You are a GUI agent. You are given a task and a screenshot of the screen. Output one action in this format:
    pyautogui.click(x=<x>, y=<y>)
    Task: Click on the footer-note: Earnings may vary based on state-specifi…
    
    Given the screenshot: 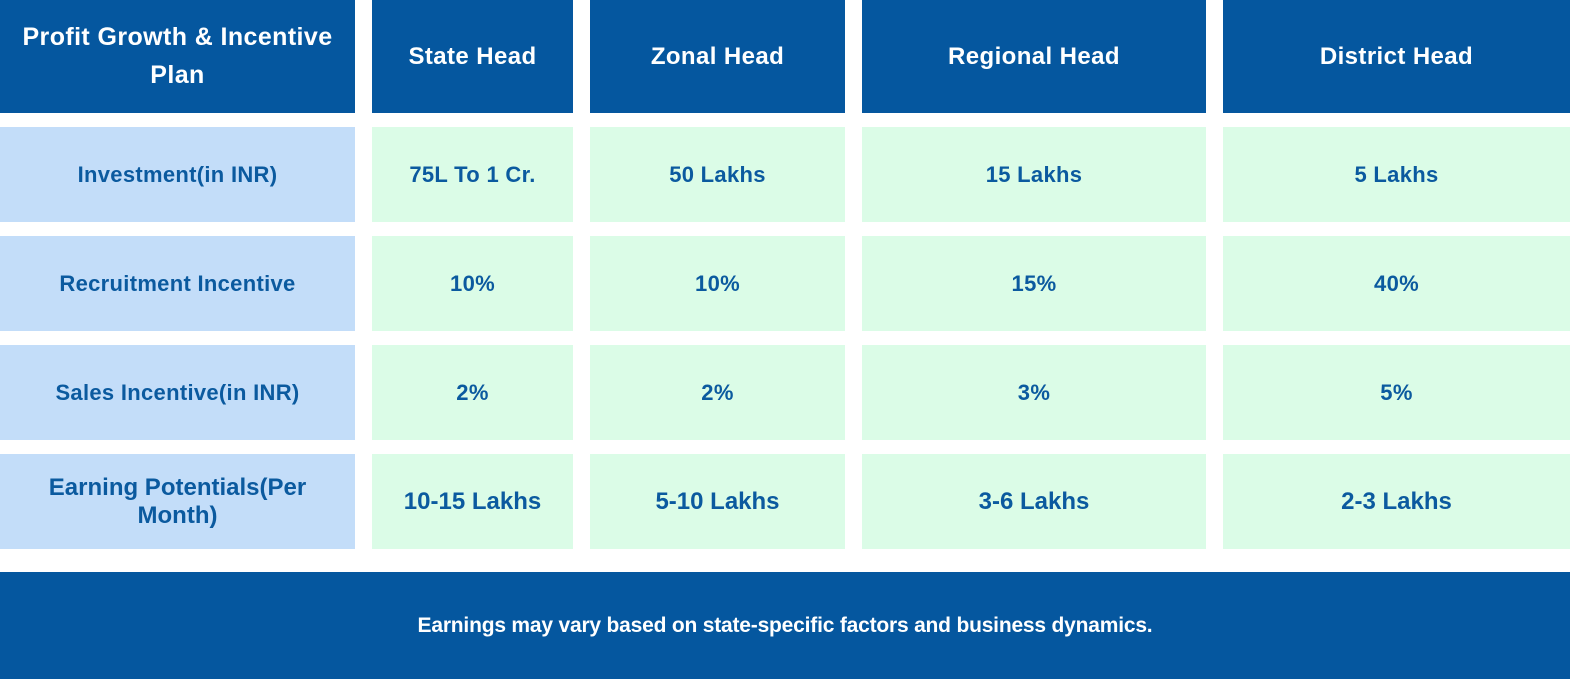 What is the action you would take?
    pyautogui.click(x=785, y=625)
    